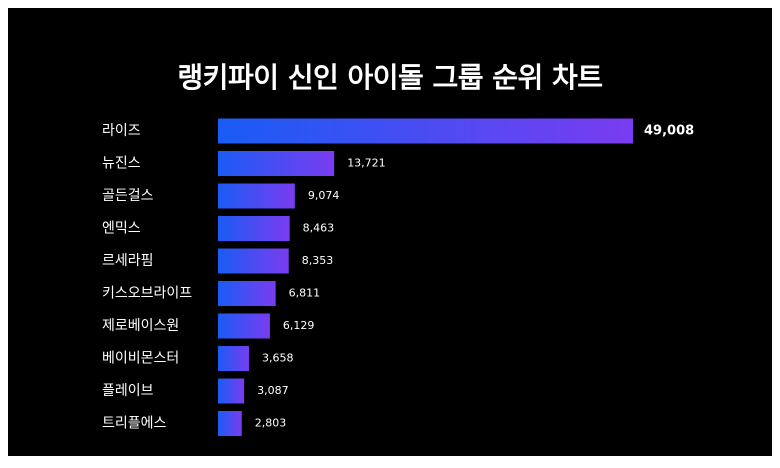  Describe the element at coordinates (128, 196) in the screenshot. I see `category-label: 골든걸스` at that location.